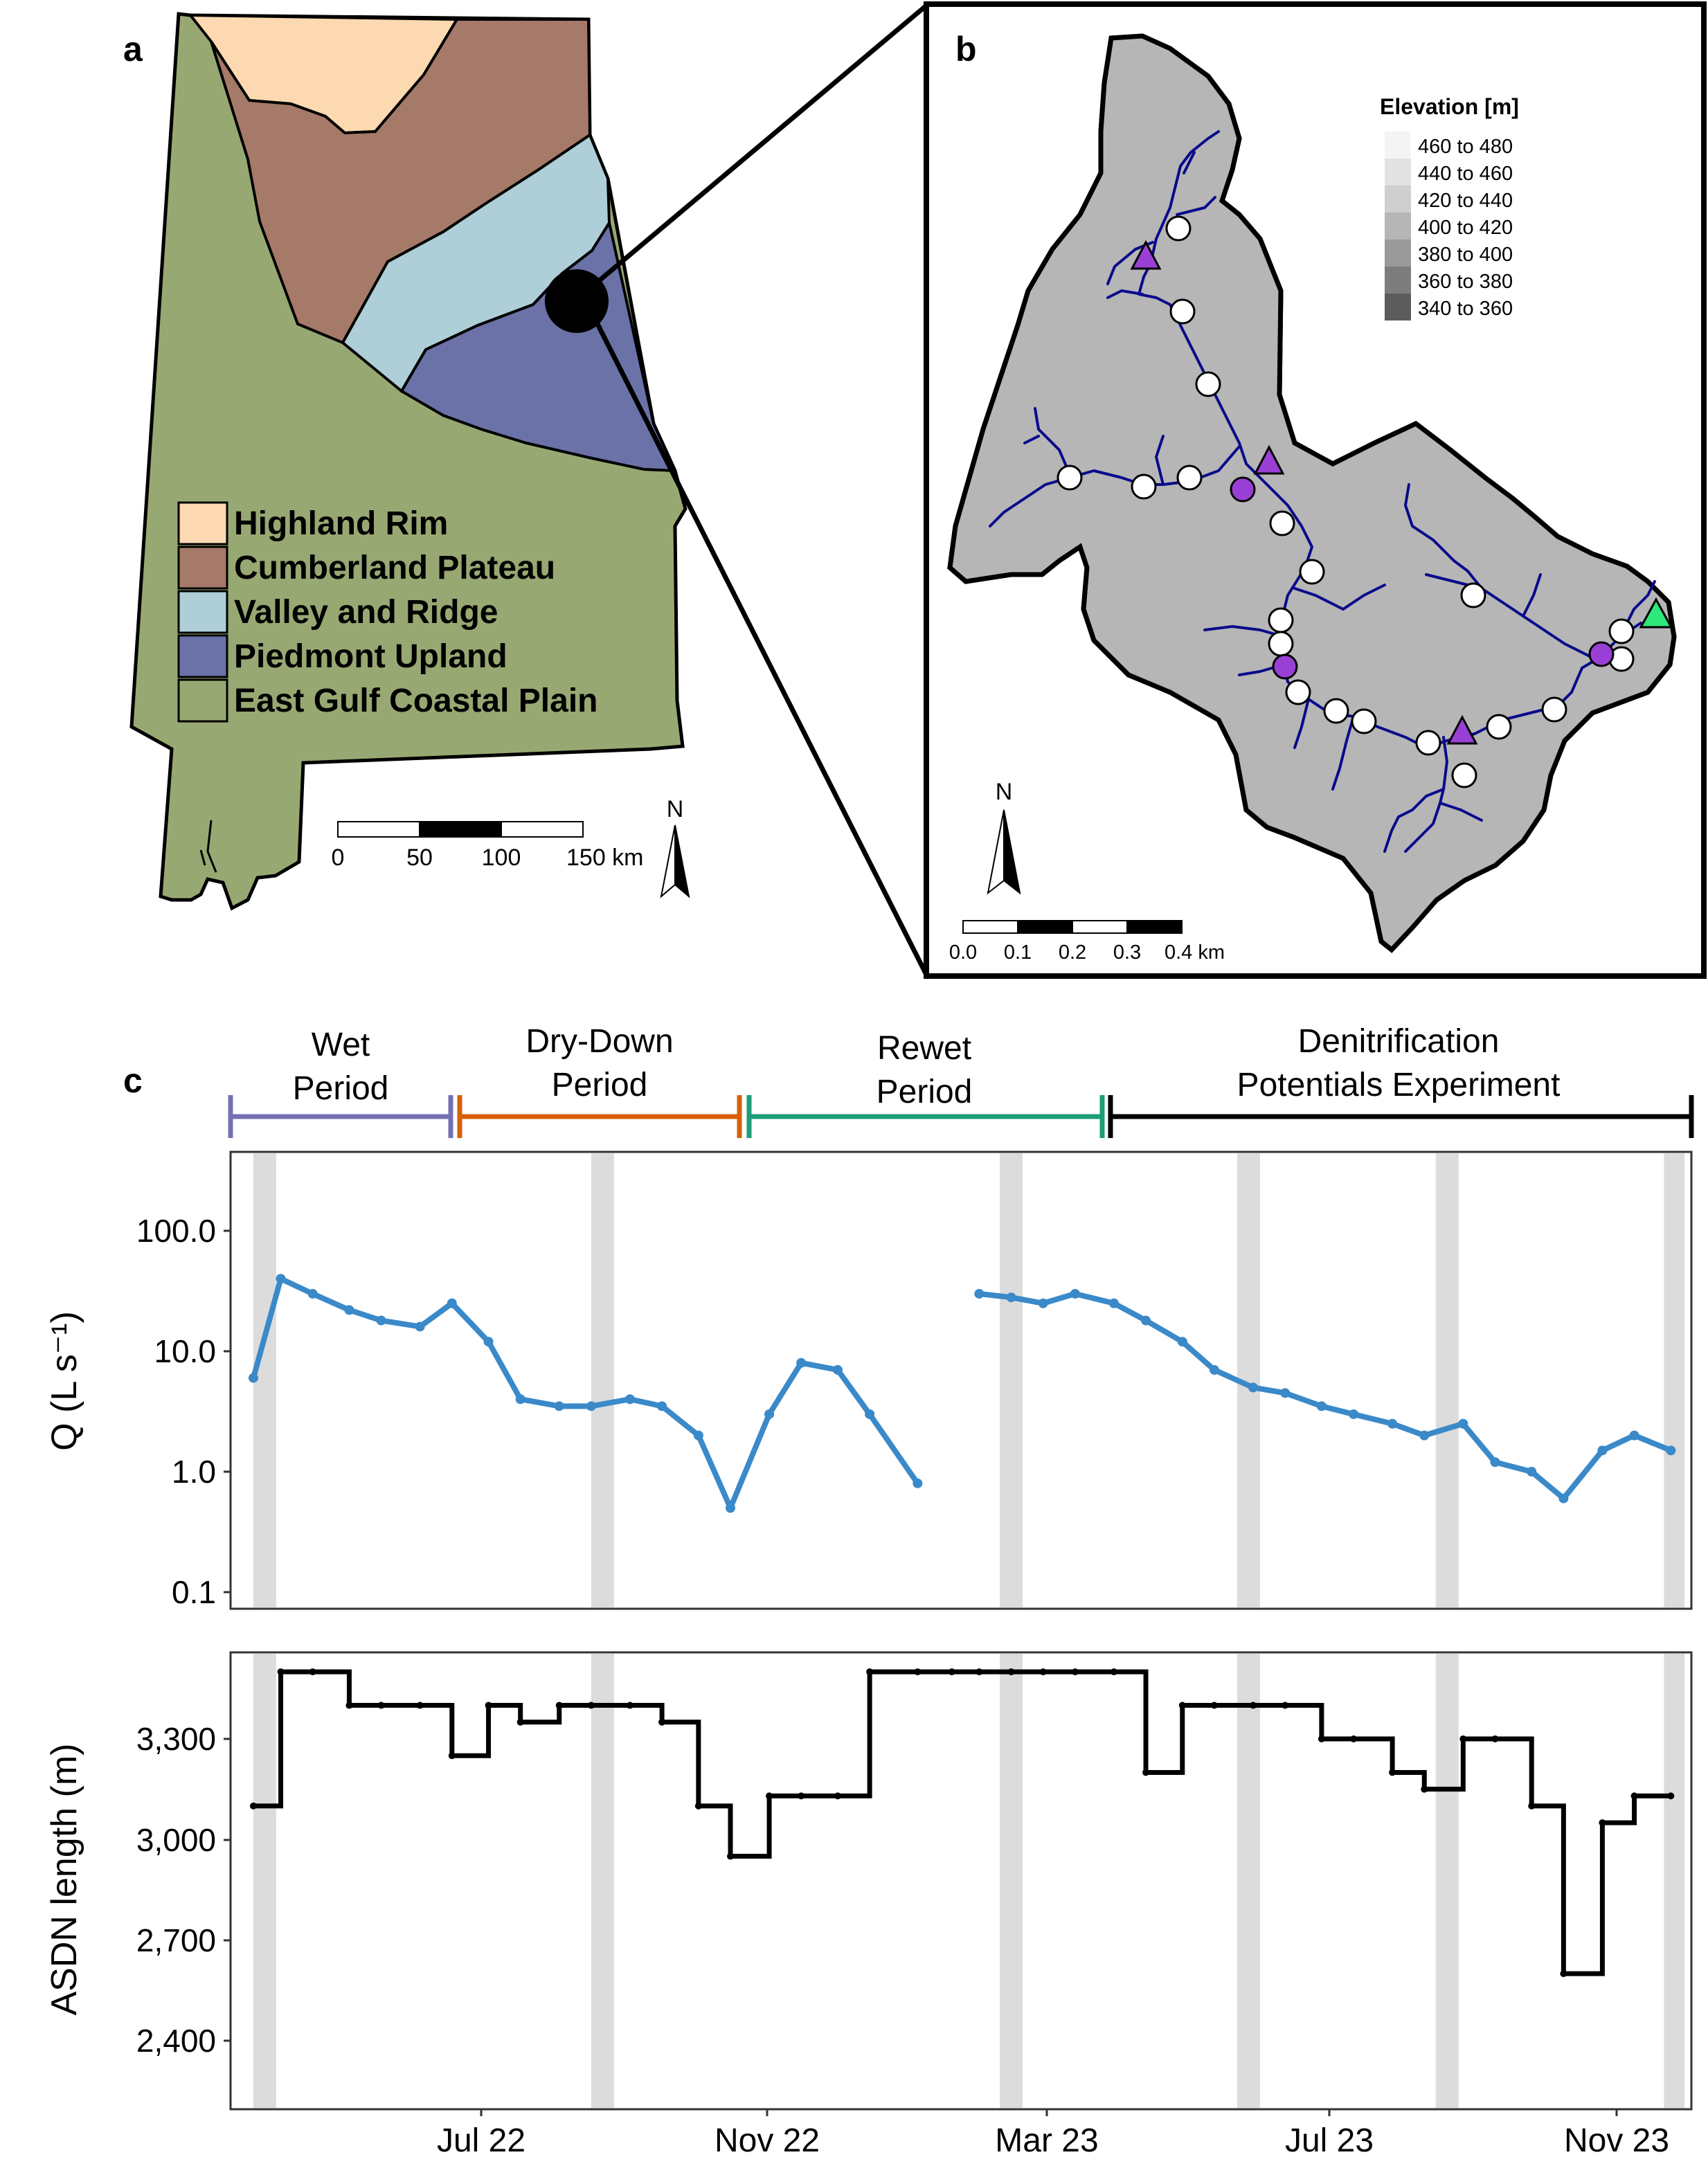 This screenshot has height=2175, width=1708. Describe the element at coordinates (1004, 837) in the screenshot. I see `north-arrow-b: N` at that location.